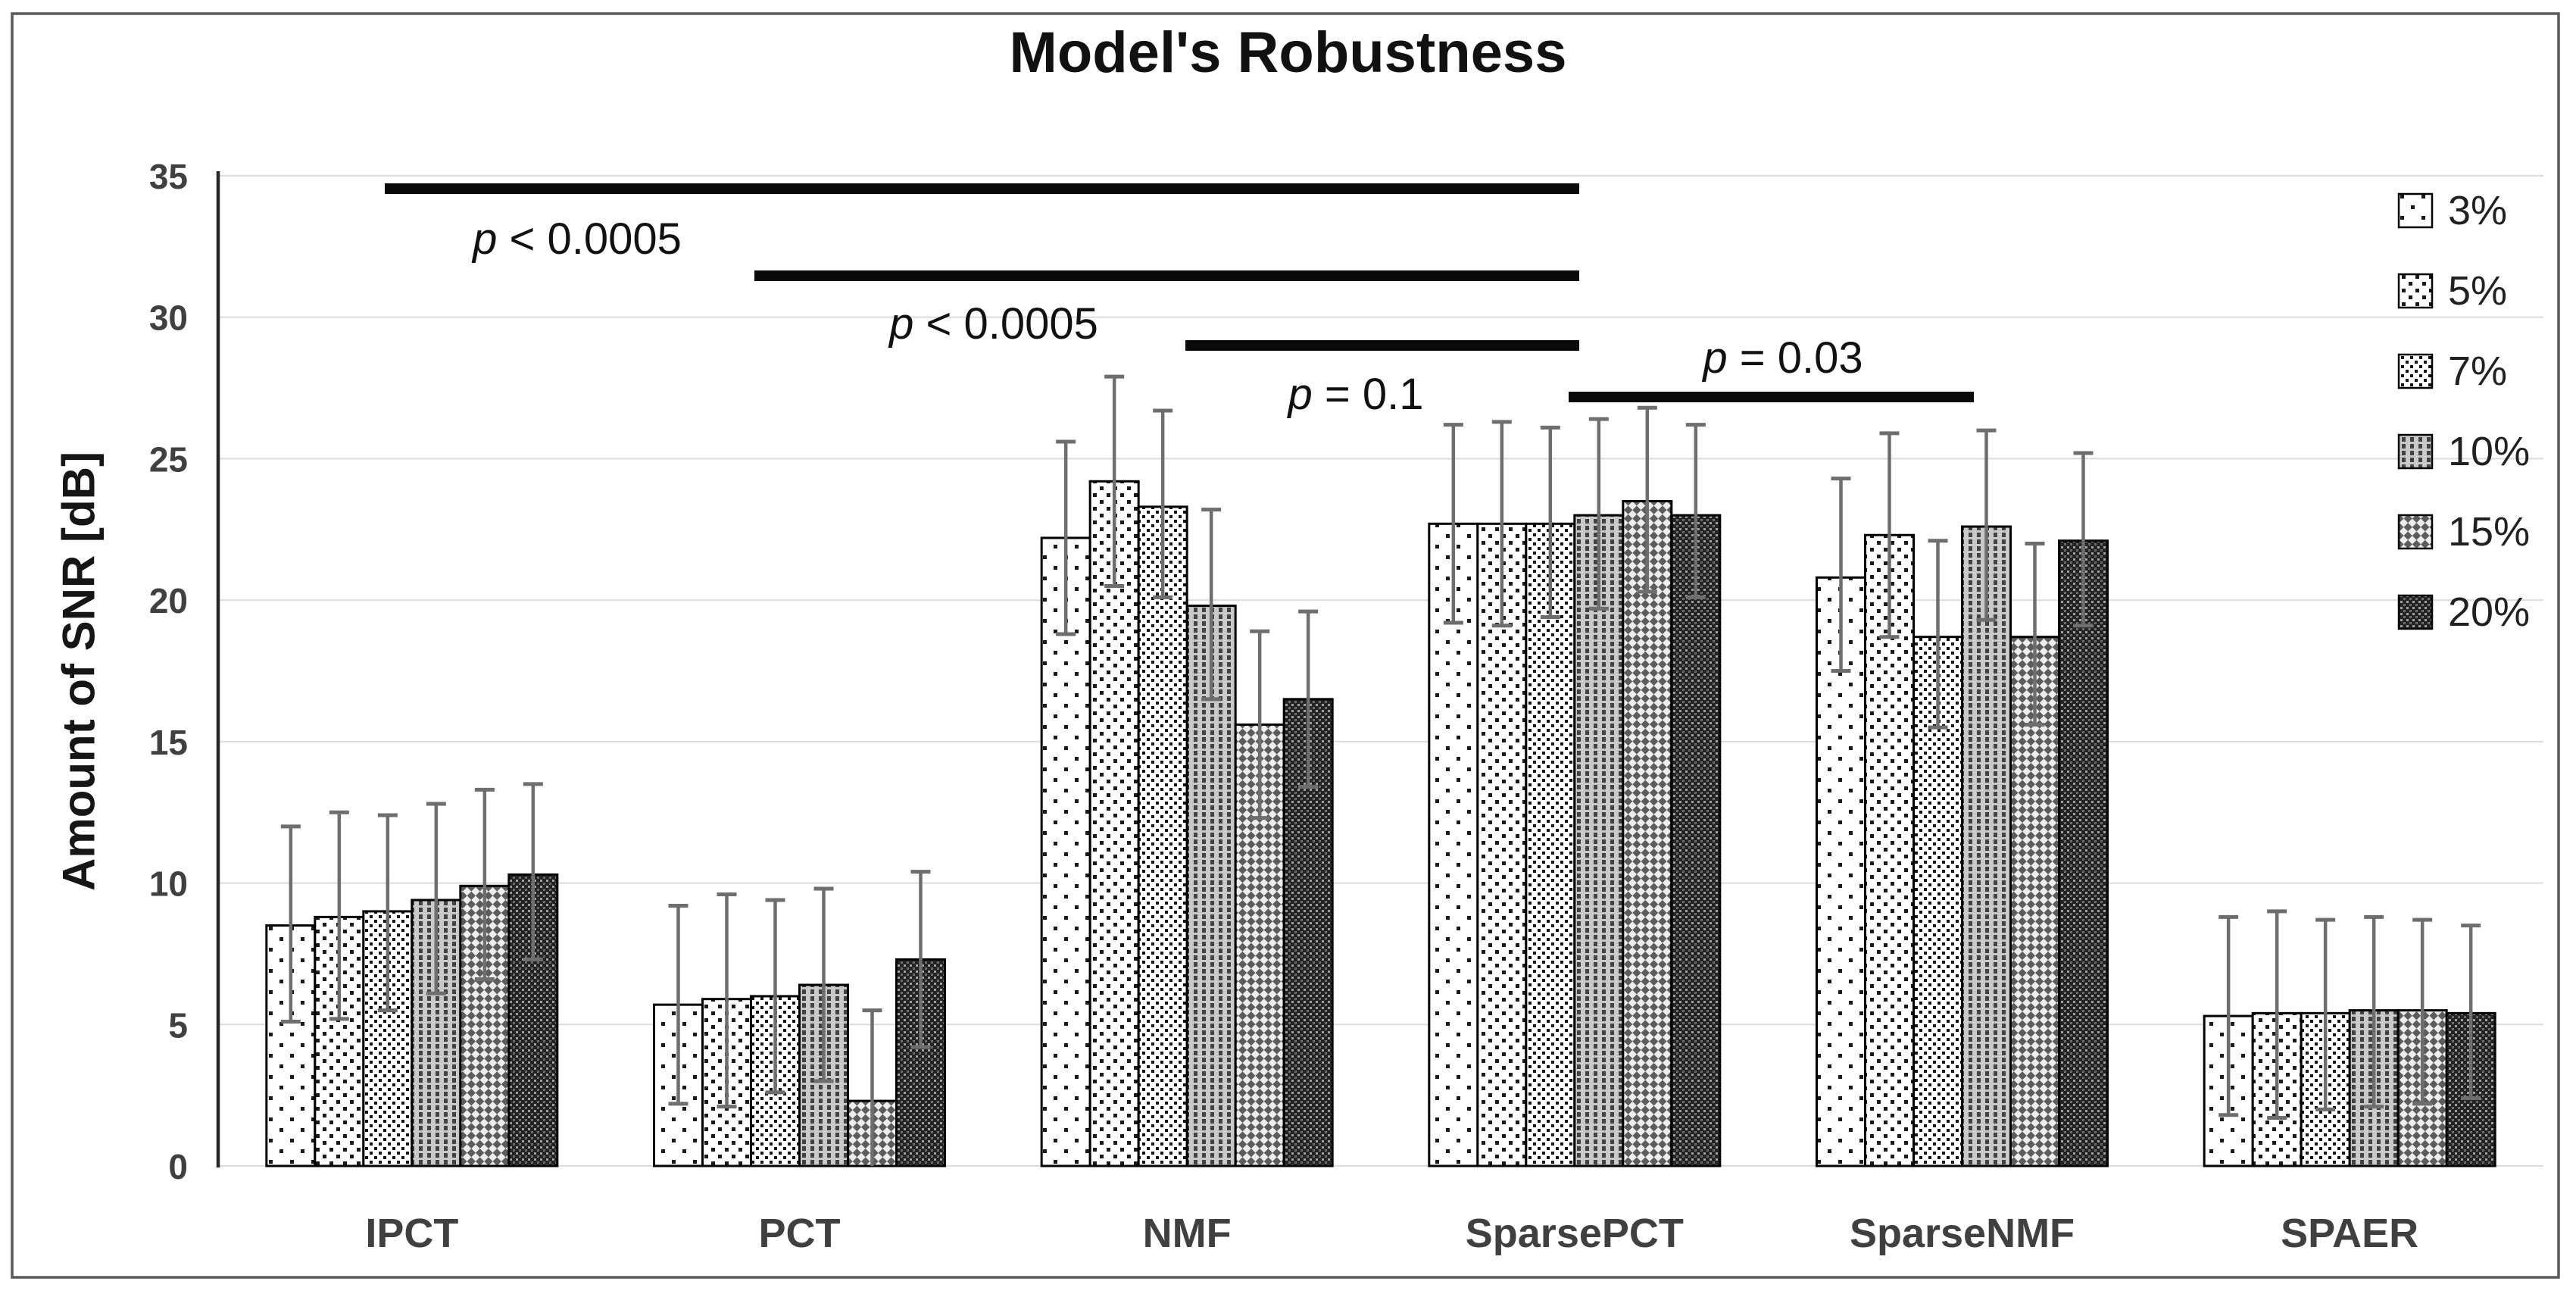 Image resolution: width=2576 pixels, height=1294 pixels. Describe the element at coordinates (1163, 503) in the screenshot. I see `errorbar-NMF-7%` at that location.